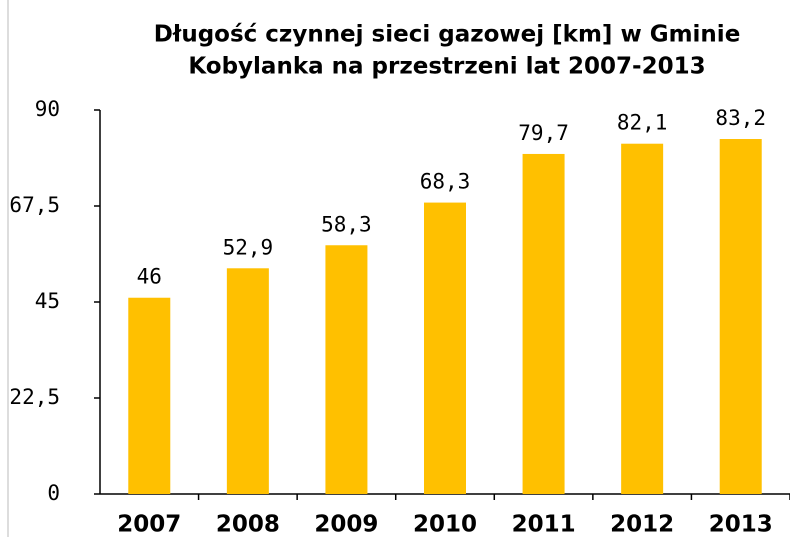 This screenshot has height=537, width=790. Describe the element at coordinates (149, 524) in the screenshot. I see `x-tick-label: 2007` at that location.